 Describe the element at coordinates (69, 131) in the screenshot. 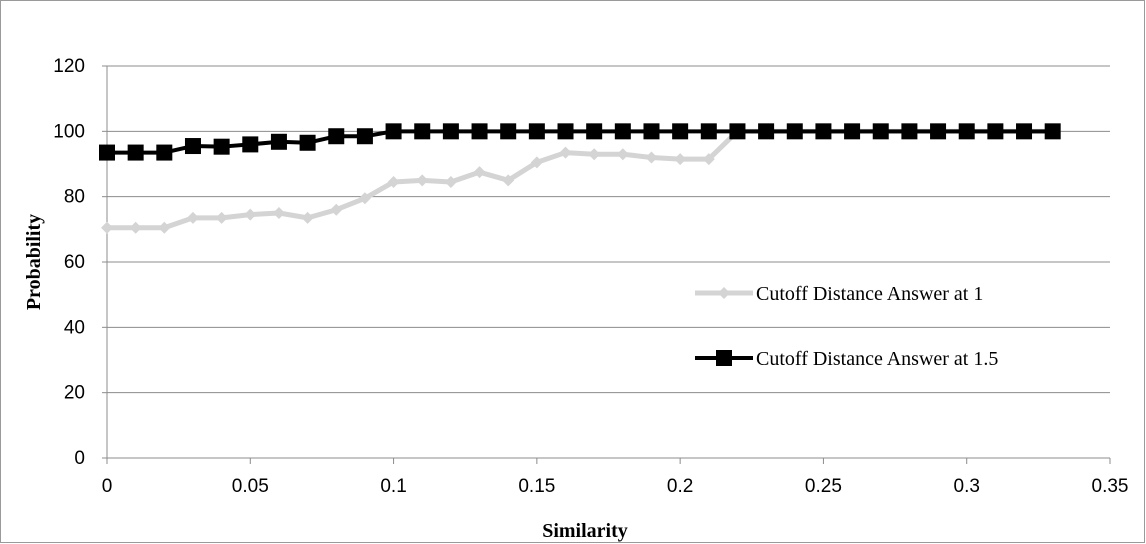

I see `y-tick-label: 100` at that location.